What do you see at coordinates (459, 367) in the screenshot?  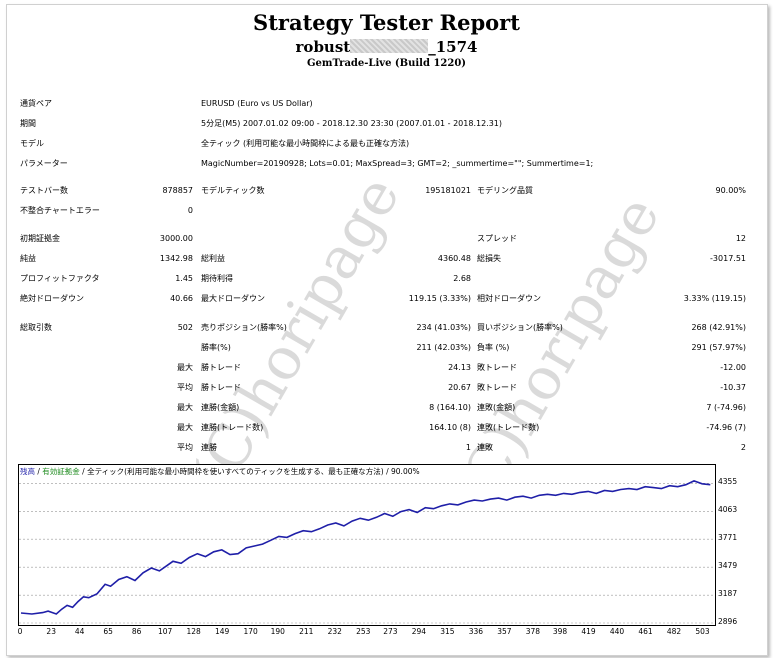 I see `largest-win-value: 24.13` at bounding box center [459, 367].